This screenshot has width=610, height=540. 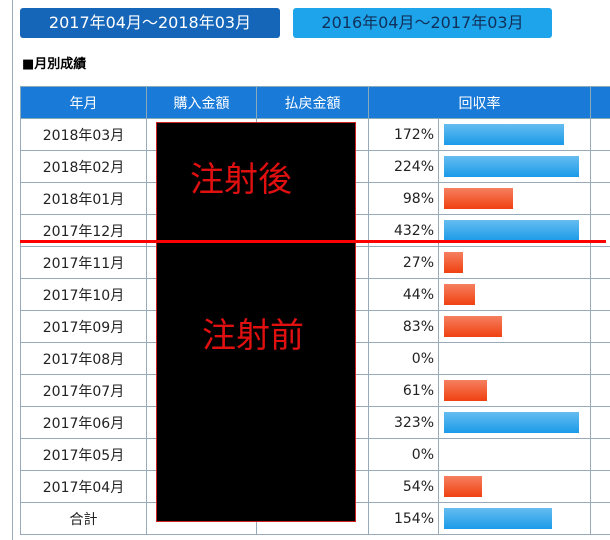 What do you see at coordinates (403, 518) in the screenshot?
I see `rate: 154%` at bounding box center [403, 518].